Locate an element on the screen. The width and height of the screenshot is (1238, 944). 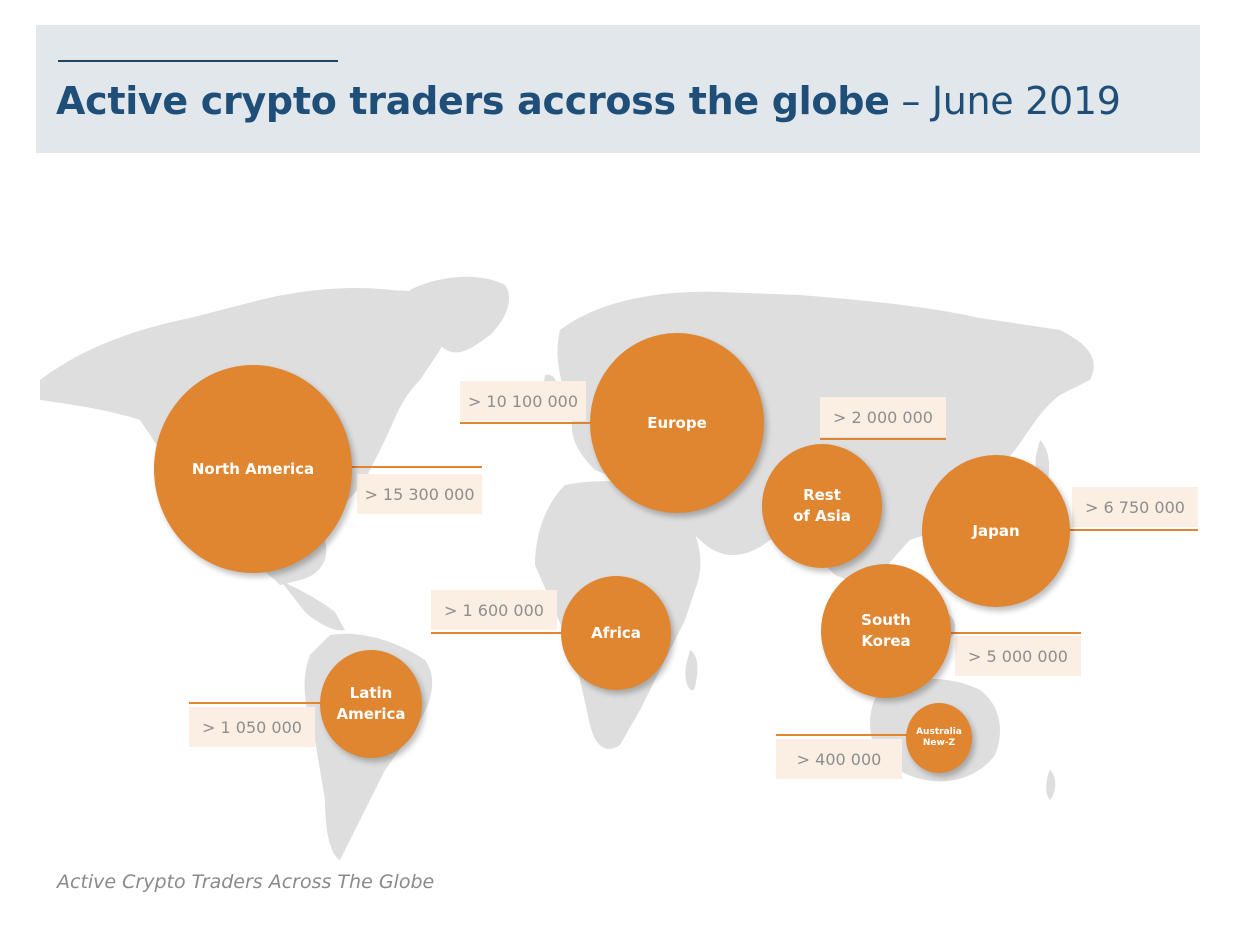
title-bold: Active crypto traders accross the globe is located at coordinates (473, 101).